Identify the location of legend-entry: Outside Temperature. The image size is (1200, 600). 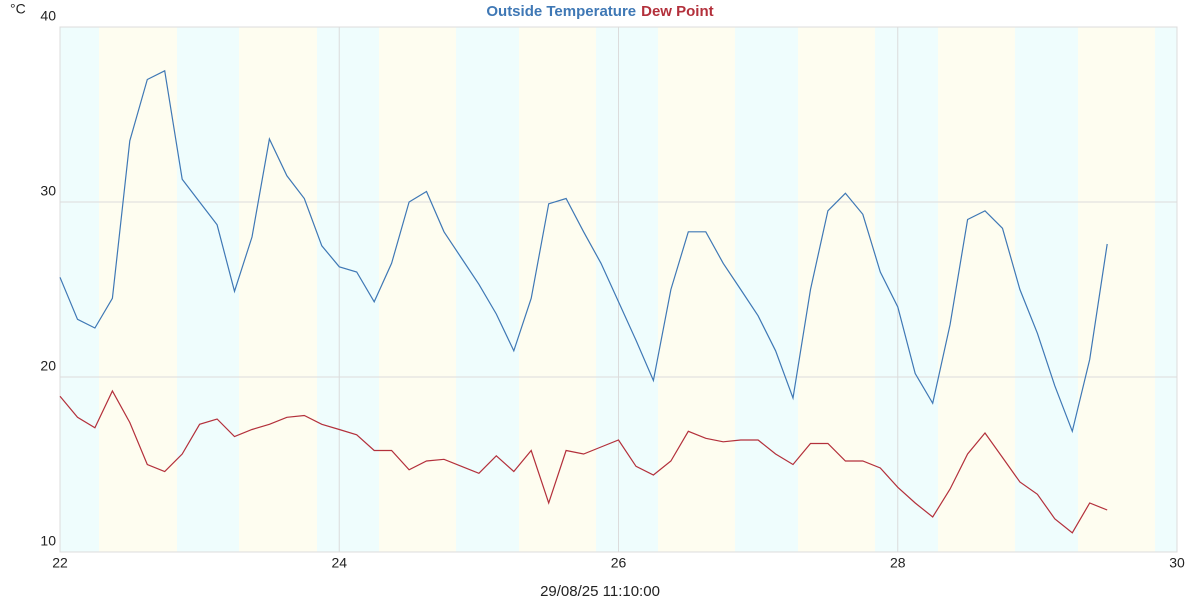
(561, 11).